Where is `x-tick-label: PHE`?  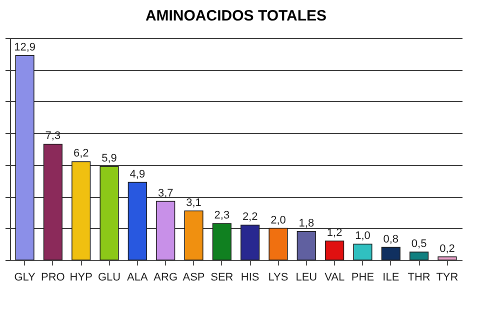 x-tick-label: PHE is located at coordinates (362, 278).